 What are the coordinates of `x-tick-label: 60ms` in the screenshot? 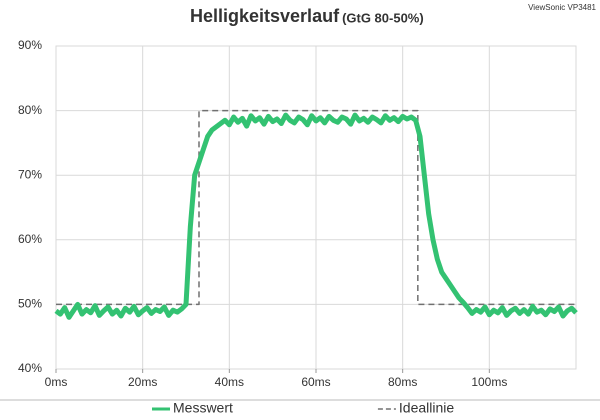 It's located at (315, 382).